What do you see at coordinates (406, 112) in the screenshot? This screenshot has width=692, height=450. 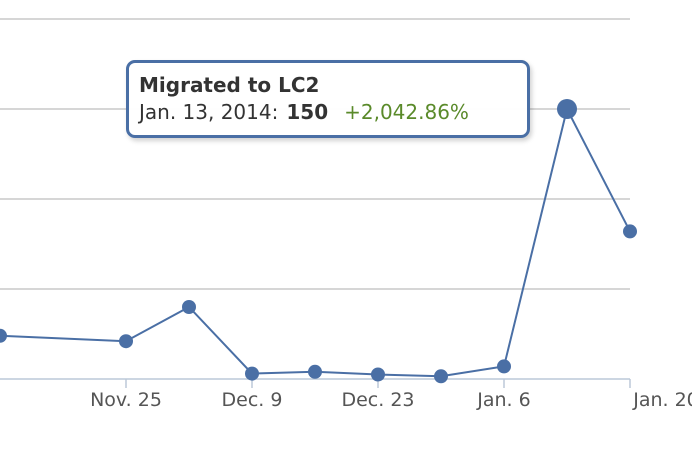 I see `tooltip-change: +2,042.86%` at bounding box center [406, 112].